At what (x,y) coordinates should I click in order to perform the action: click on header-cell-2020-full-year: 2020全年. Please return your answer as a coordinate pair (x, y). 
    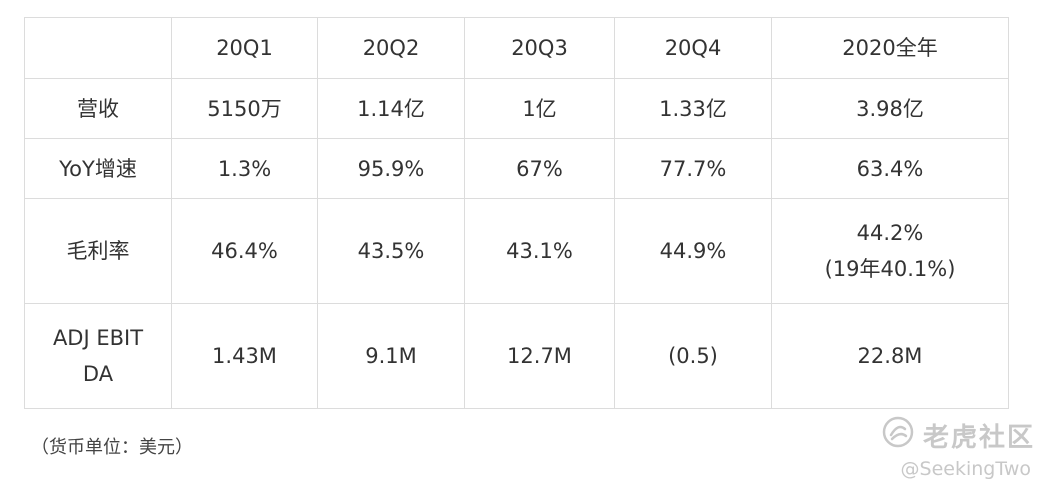
    Looking at the image, I should click on (890, 48).